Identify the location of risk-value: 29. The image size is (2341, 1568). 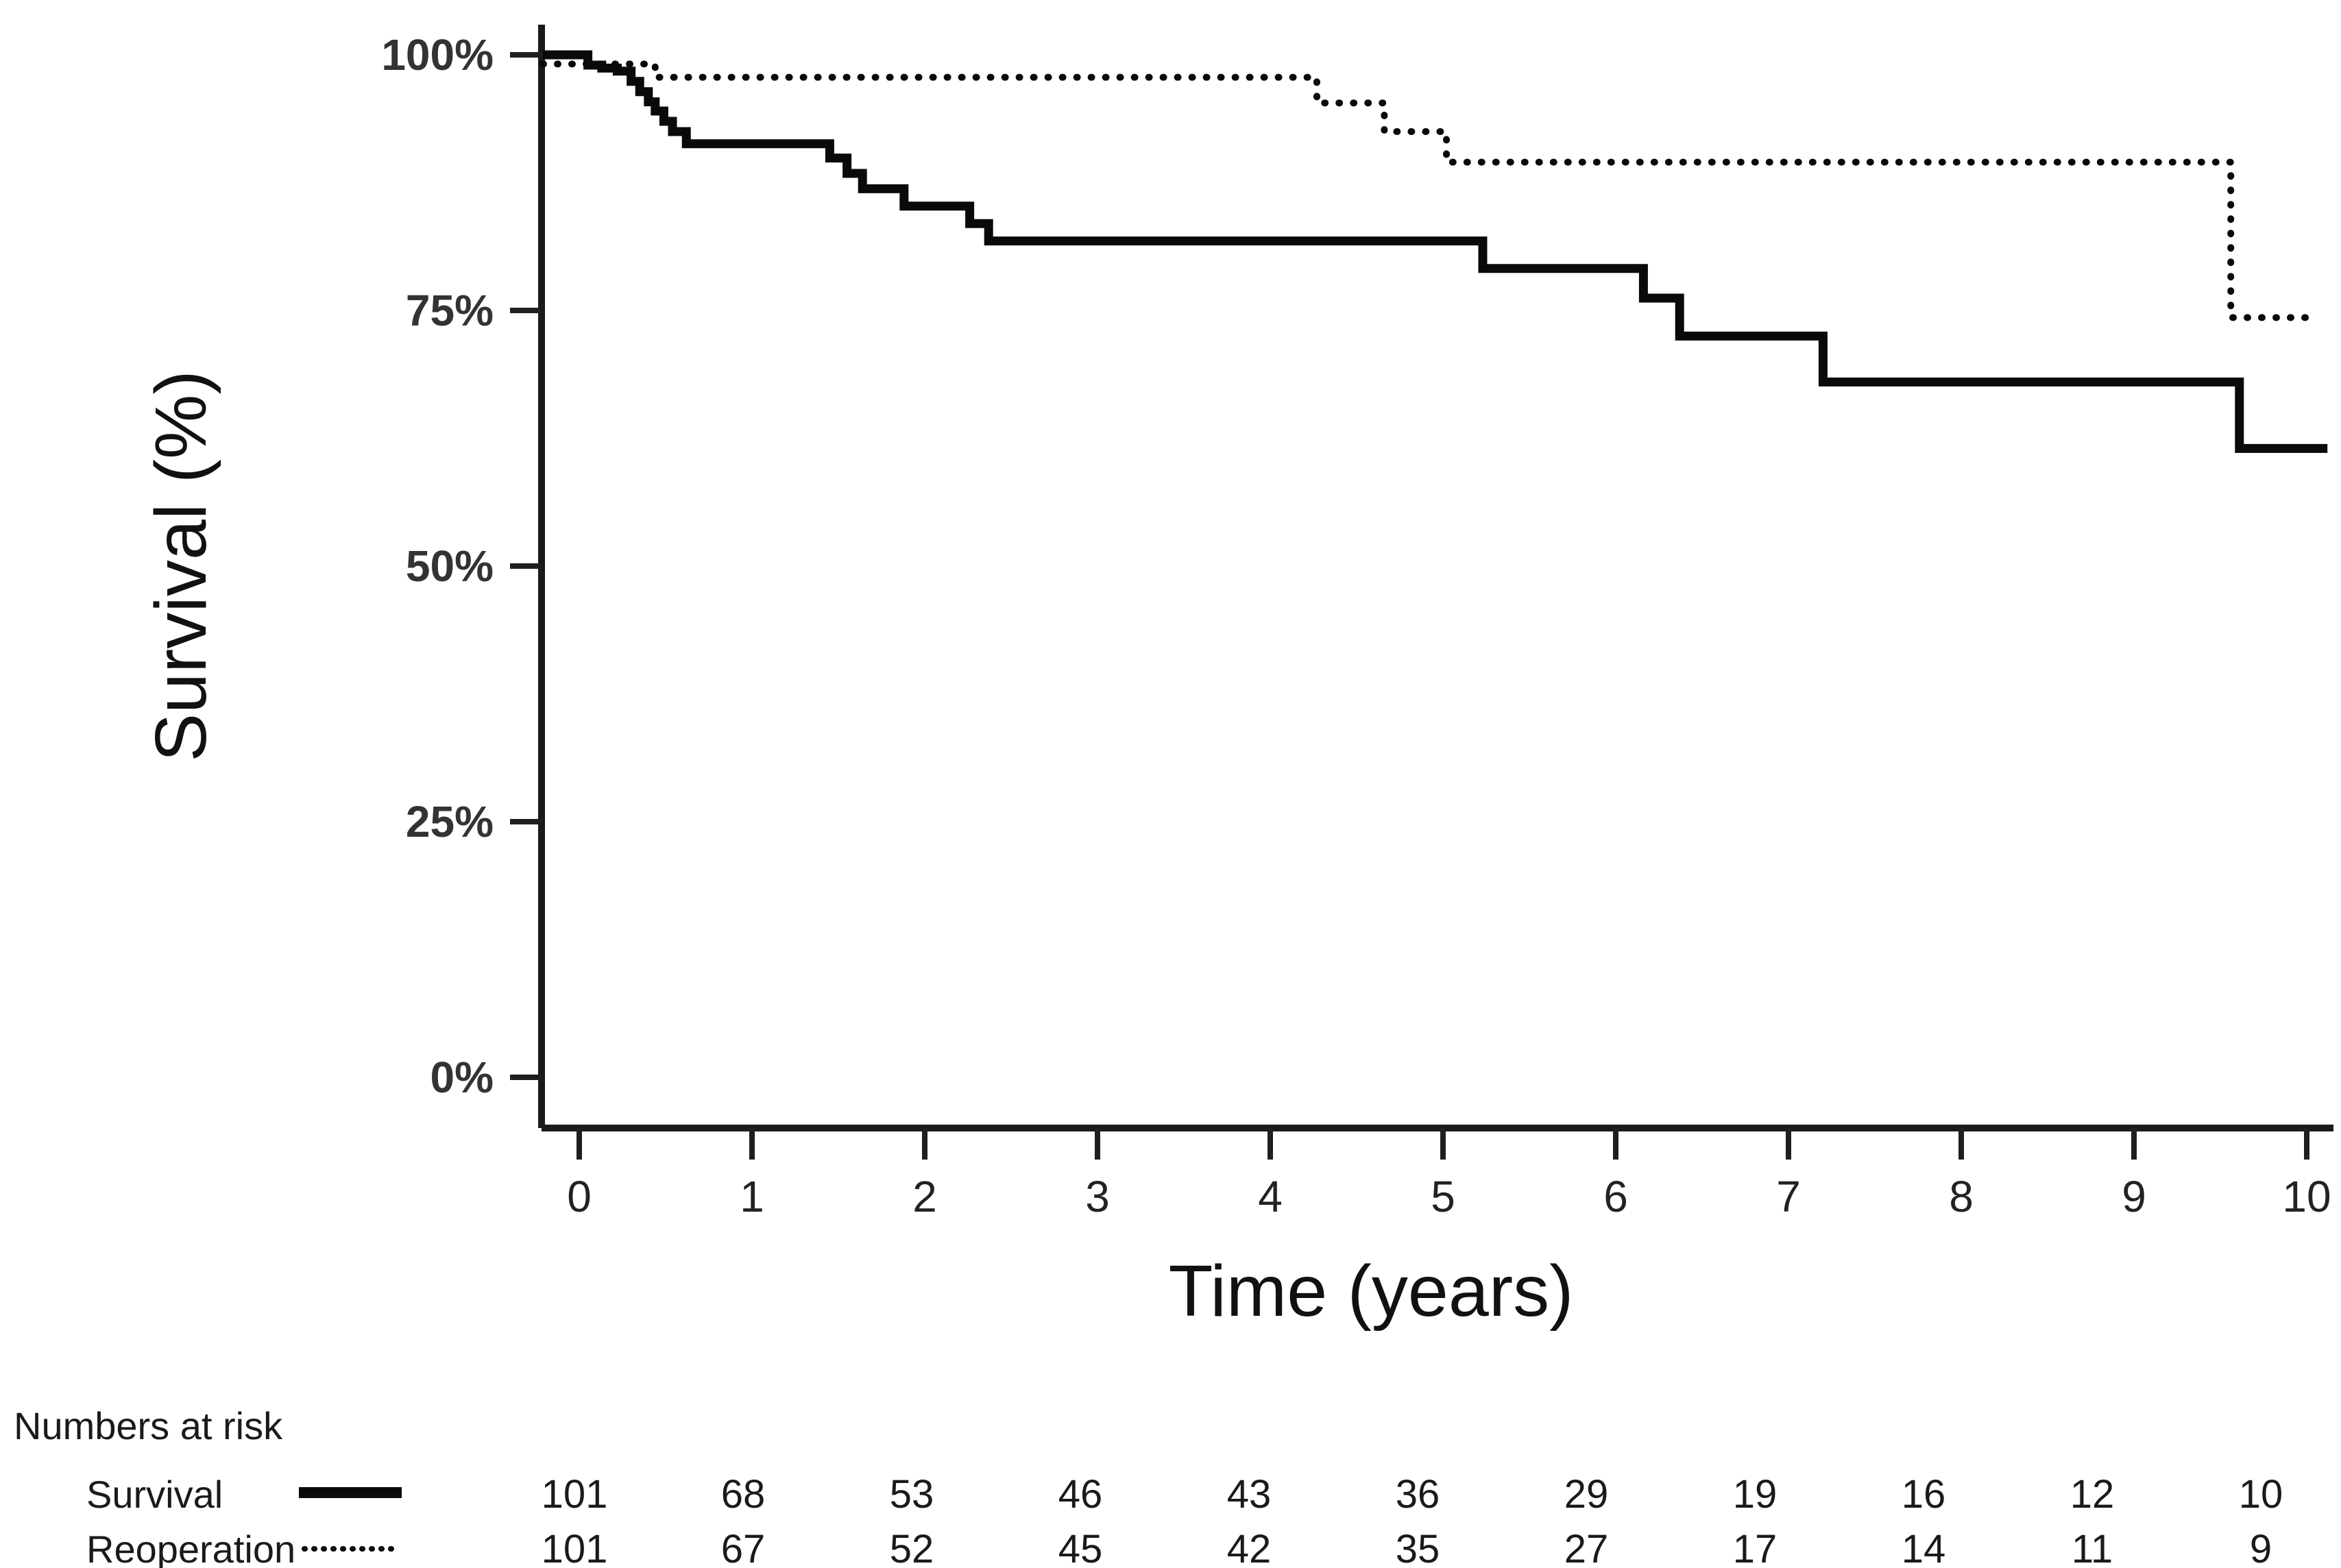
(1587, 1494).